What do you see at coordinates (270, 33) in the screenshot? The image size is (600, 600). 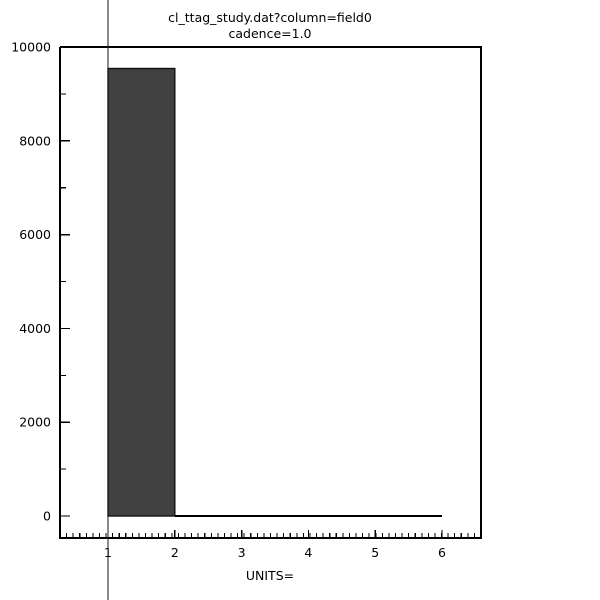 I see `chart-title-line2: cadence=1.0` at bounding box center [270, 33].